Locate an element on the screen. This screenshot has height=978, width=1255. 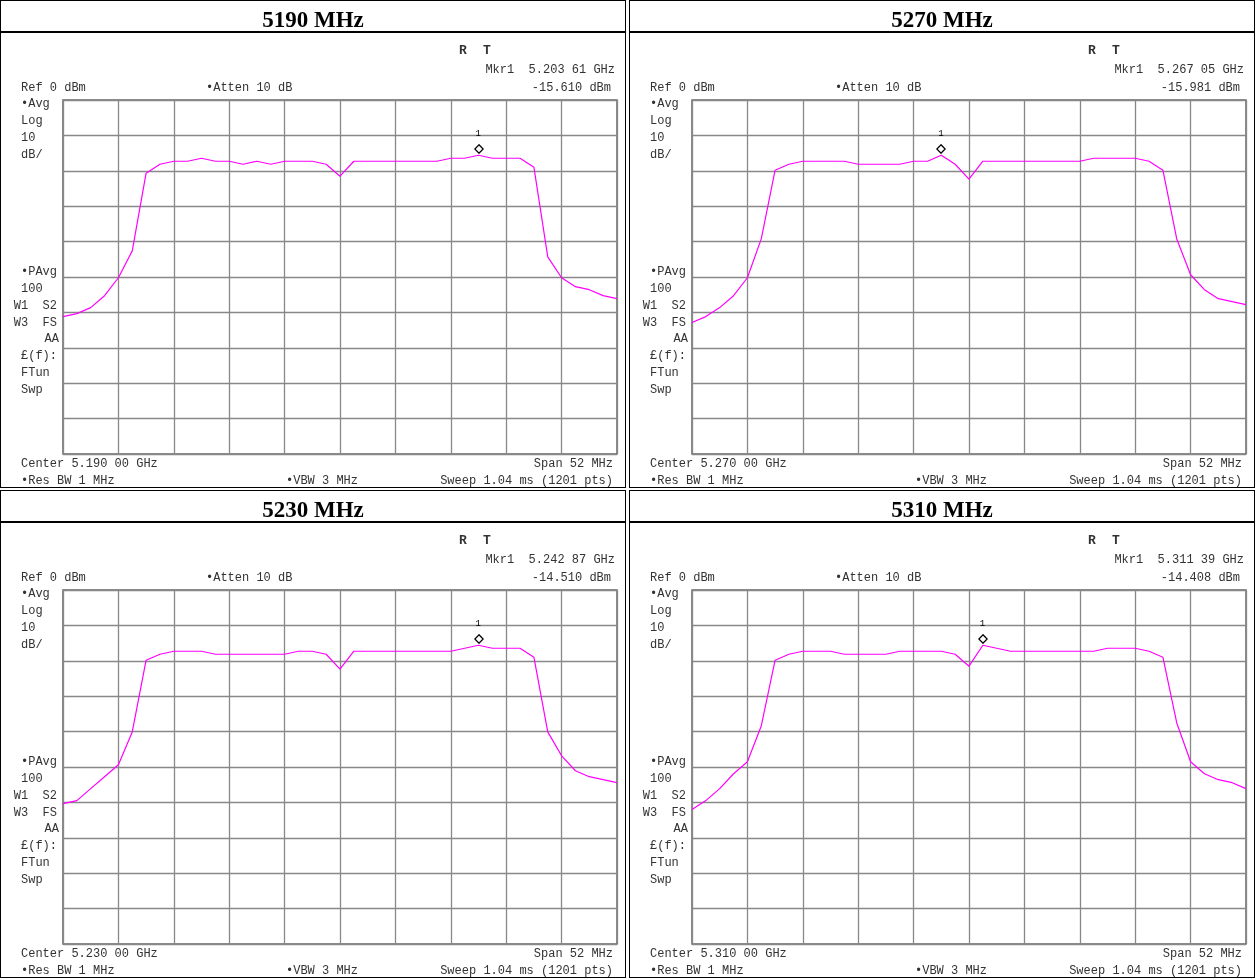
text: Center 5.310 00 GHz is located at coordinates (718, 954).